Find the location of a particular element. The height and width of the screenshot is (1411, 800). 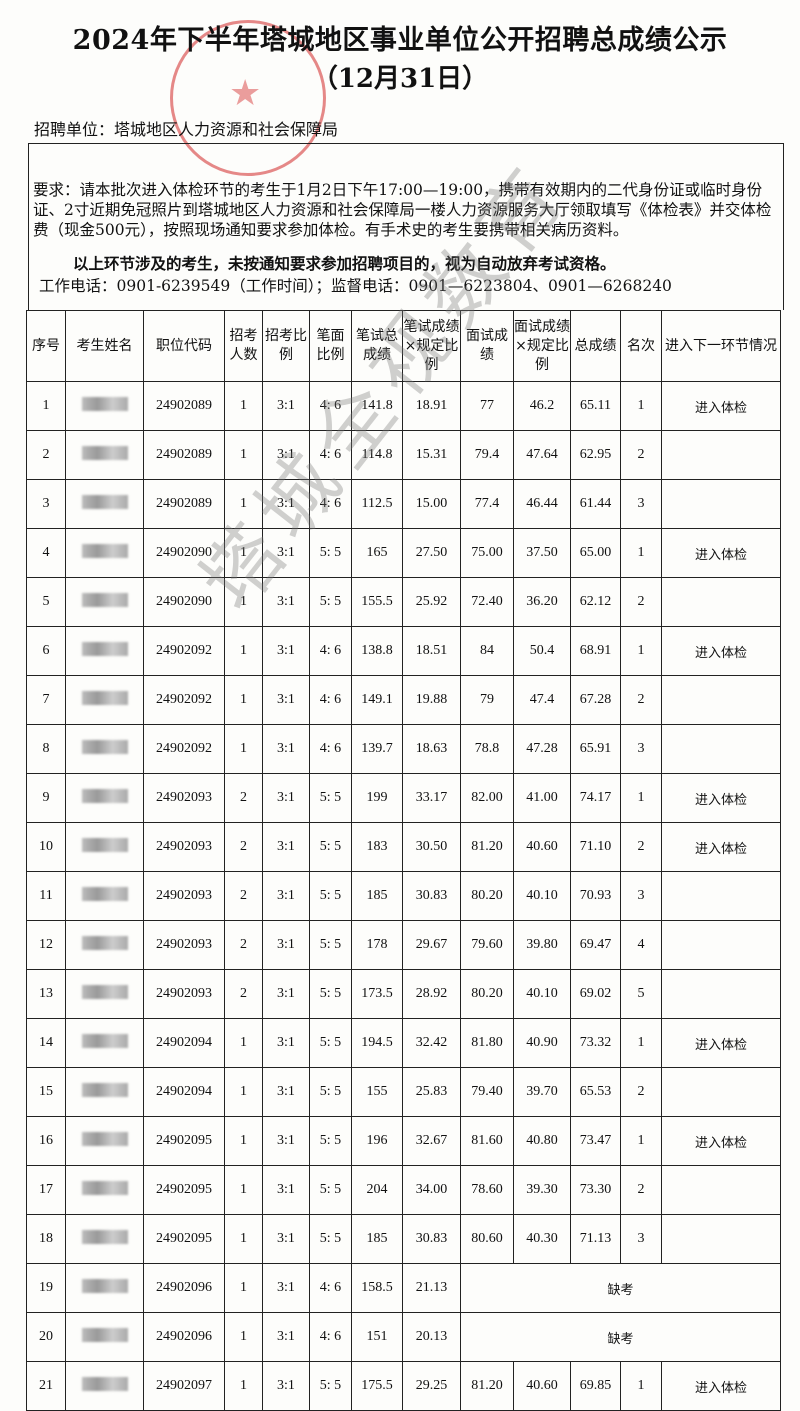

cell-total-score: 67.28 is located at coordinates (595, 700).